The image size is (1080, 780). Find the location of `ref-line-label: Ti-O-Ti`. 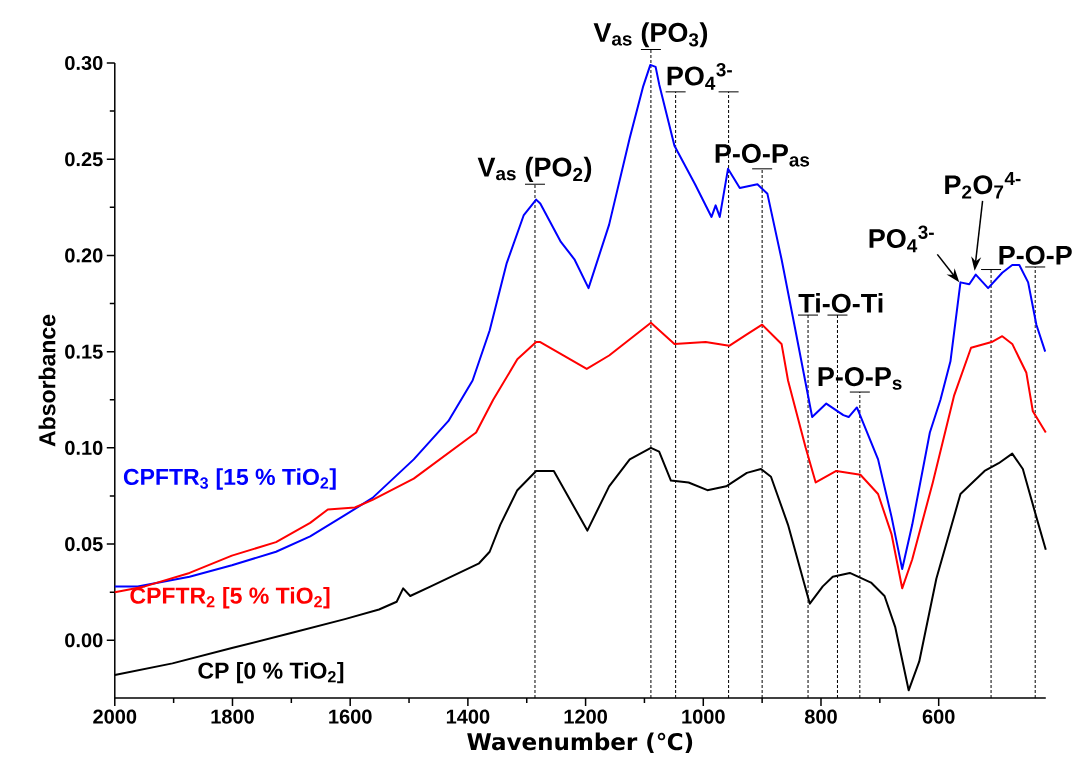

ref-line-label: Ti-O-Ti is located at coordinates (840, 303).